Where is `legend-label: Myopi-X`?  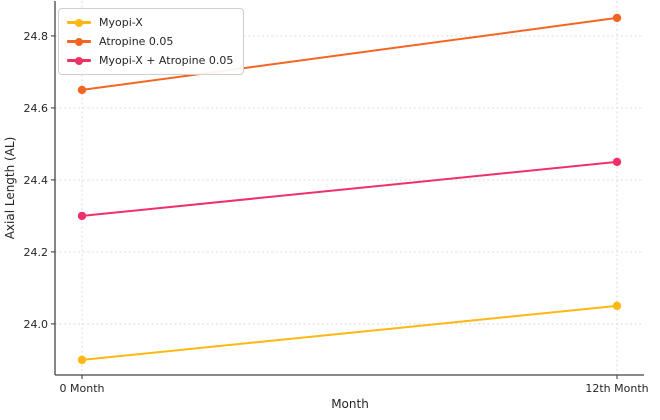
legend-label: Myopi-X is located at coordinates (121, 22).